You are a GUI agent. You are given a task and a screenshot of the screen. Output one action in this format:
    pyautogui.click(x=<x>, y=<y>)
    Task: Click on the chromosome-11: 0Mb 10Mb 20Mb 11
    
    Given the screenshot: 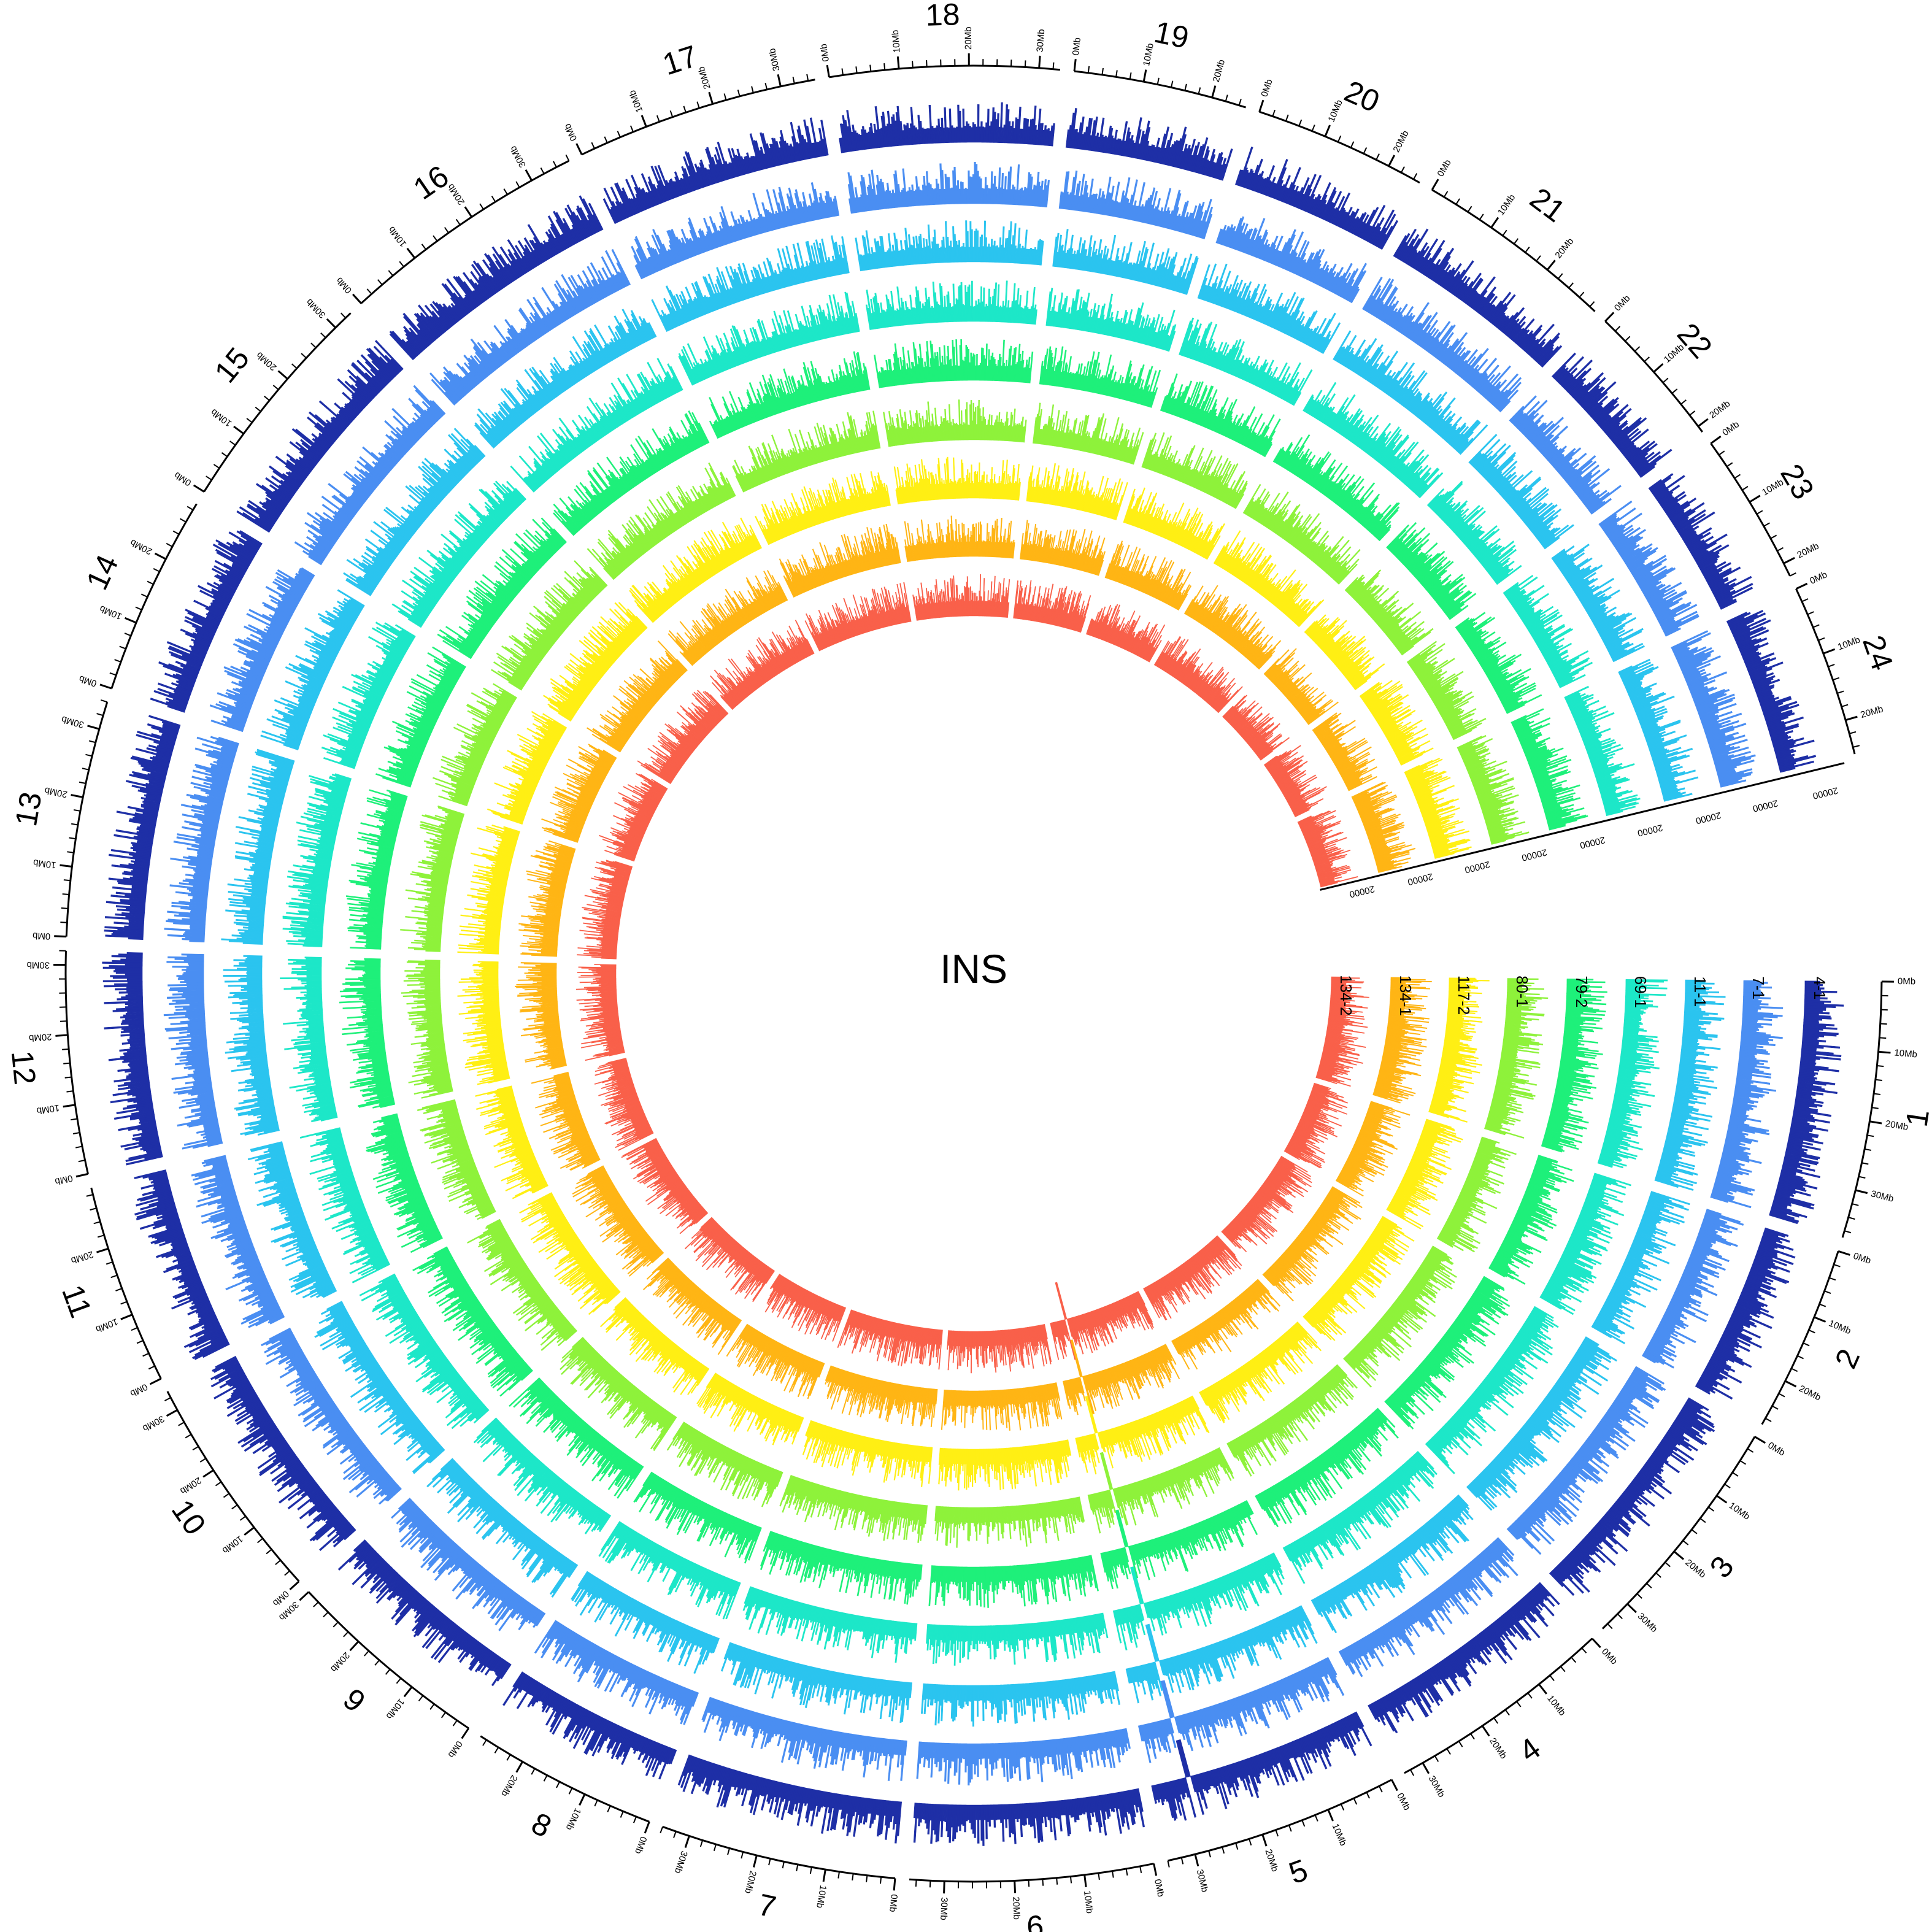 What is the action you would take?
    pyautogui.click(x=108, y=1293)
    